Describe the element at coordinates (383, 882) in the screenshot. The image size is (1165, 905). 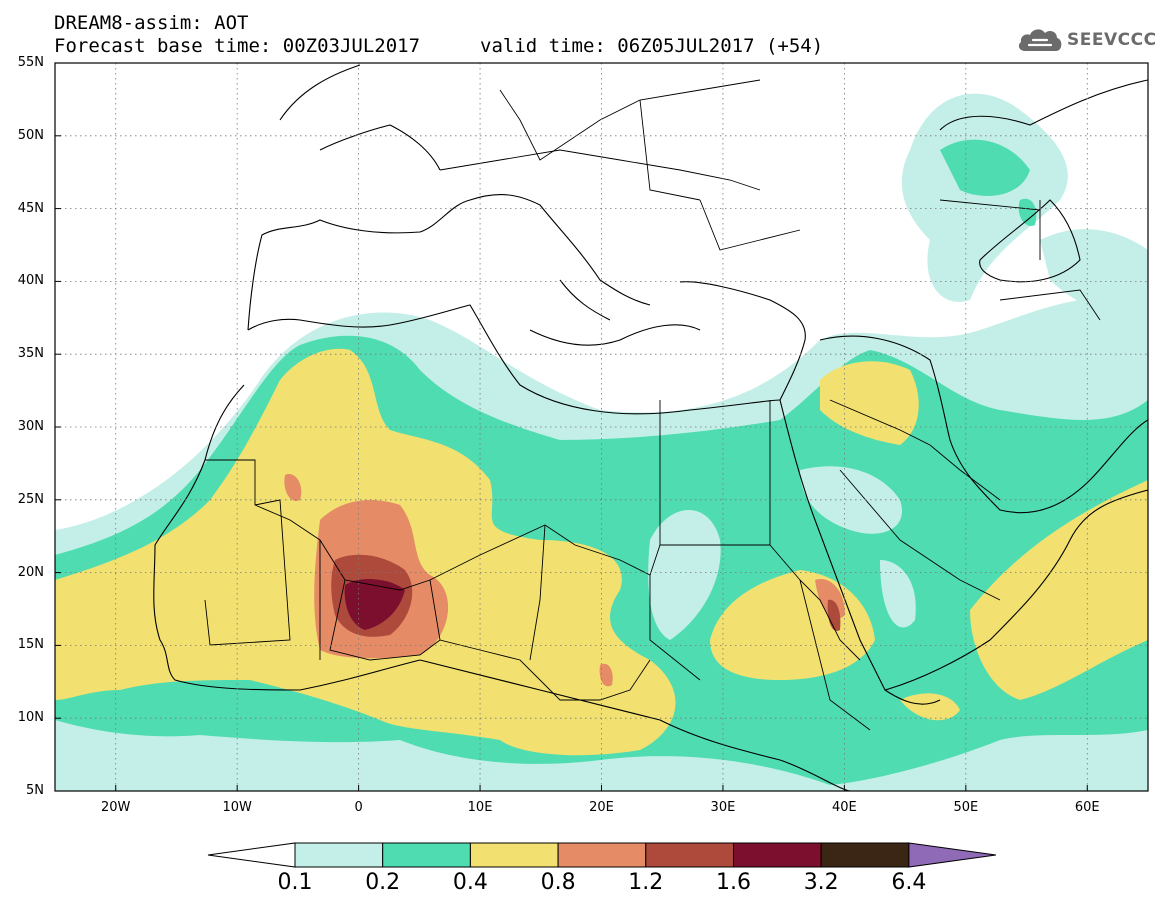
I see `colorbar-threshold-label: 0.2` at that location.